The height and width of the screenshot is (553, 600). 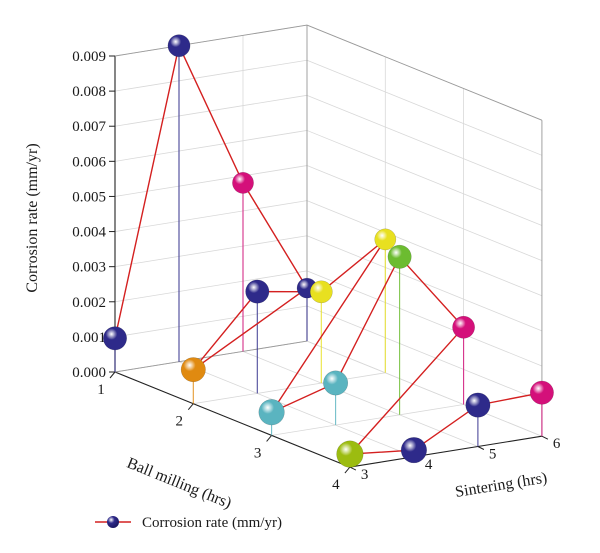 What do you see at coordinates (89, 373) in the screenshot?
I see `z-tick-label: 0.000` at bounding box center [89, 373].